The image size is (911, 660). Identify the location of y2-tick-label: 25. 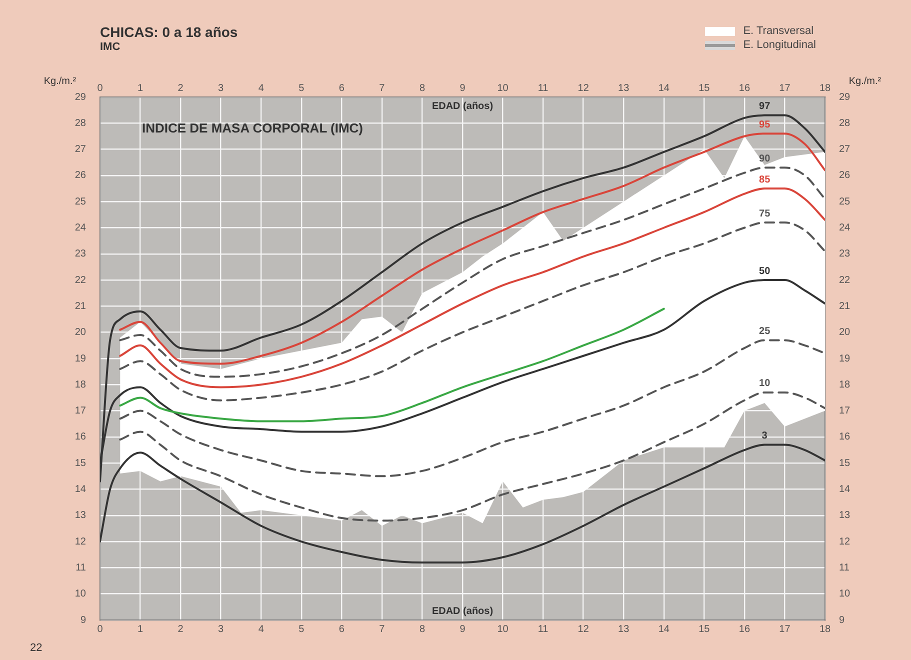
(845, 202).